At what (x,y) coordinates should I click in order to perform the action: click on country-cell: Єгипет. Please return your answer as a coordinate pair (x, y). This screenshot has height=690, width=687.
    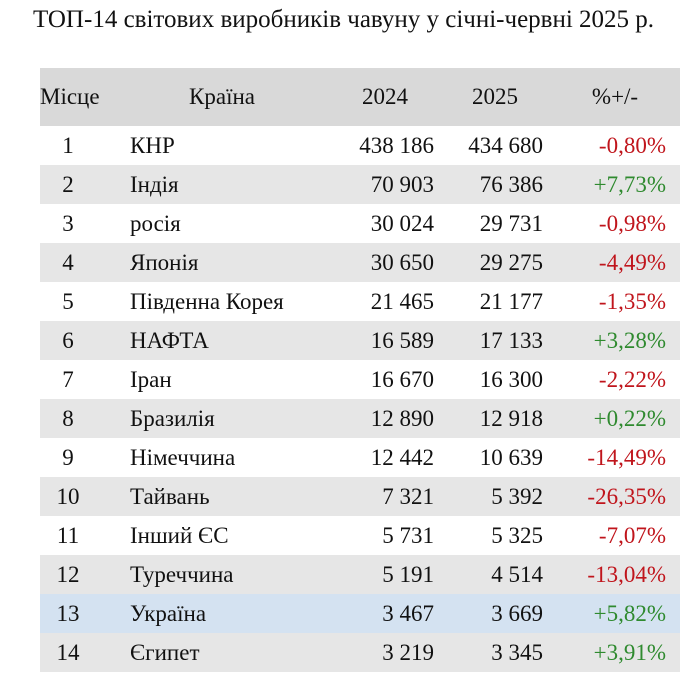
    Looking at the image, I should click on (165, 652).